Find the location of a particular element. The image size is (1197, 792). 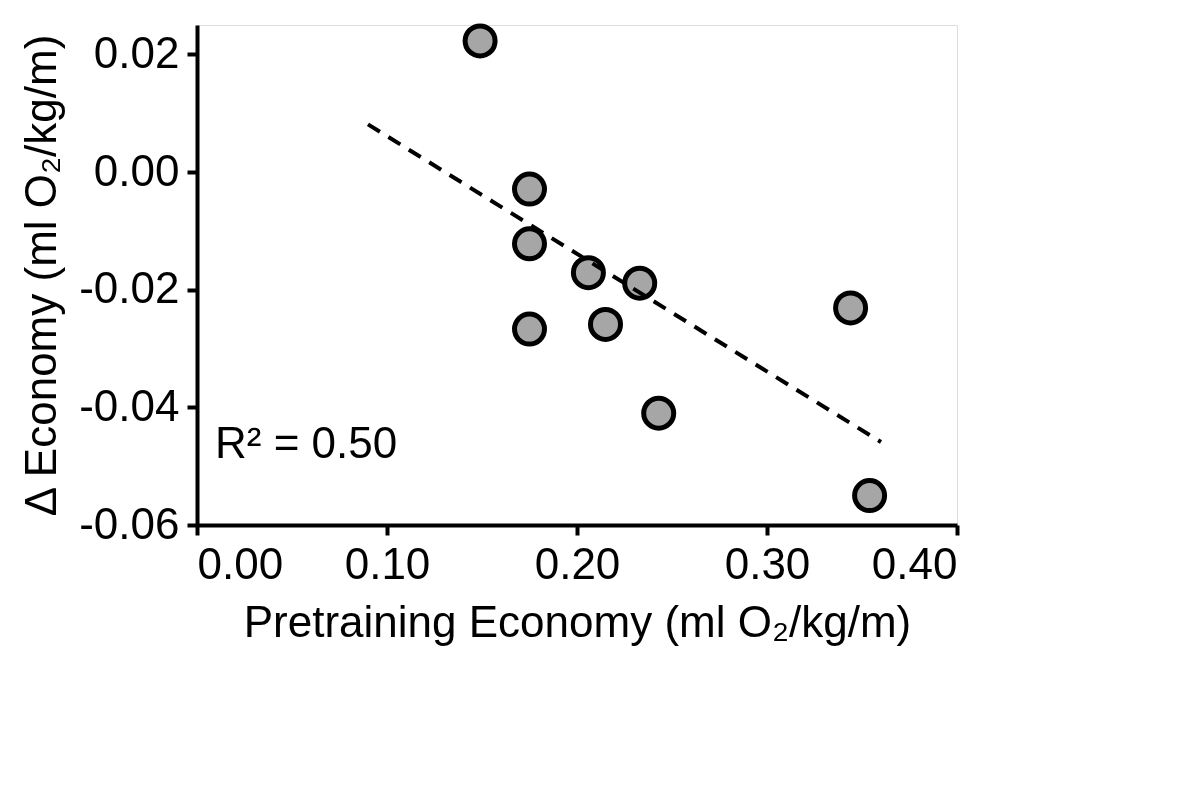

x-tick-label: 0.40 is located at coordinates (914, 563).